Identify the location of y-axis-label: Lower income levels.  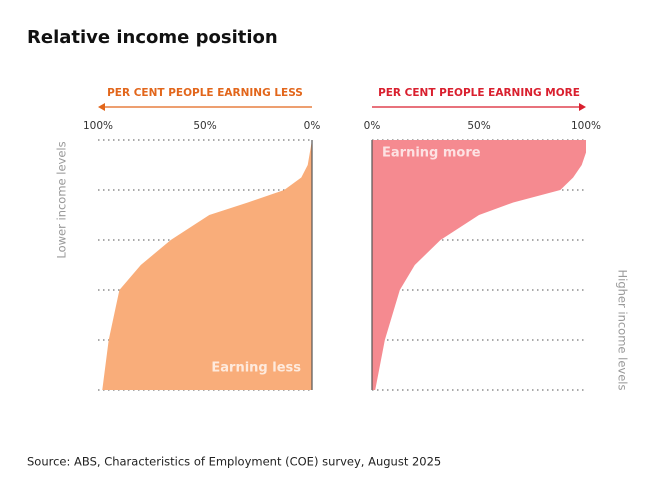
(62, 199).